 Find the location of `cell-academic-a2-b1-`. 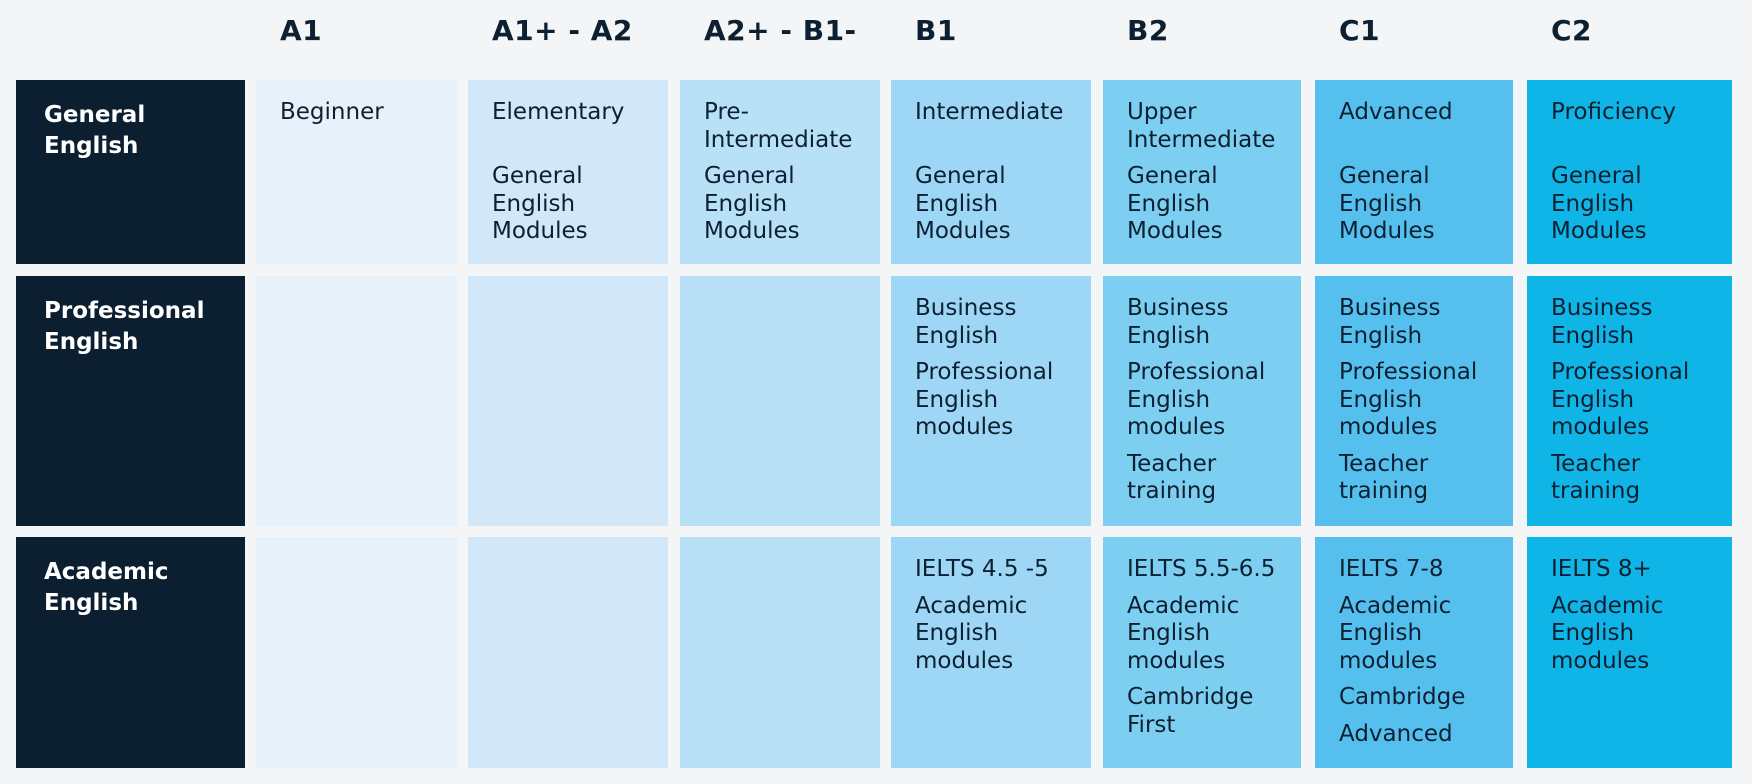

cell-academic-a2-b1- is located at coordinates (780, 652).